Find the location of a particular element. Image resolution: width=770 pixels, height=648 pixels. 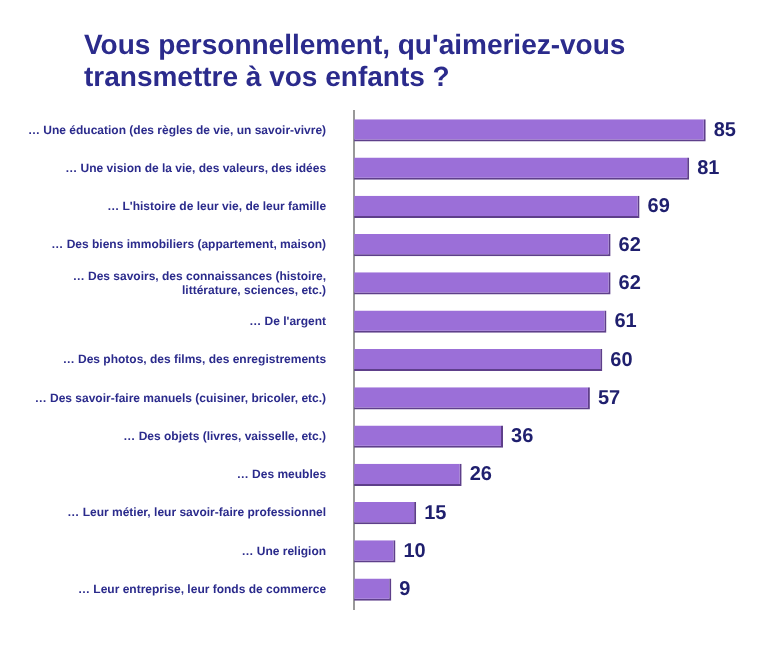

data-label: 60 is located at coordinates (622, 360).